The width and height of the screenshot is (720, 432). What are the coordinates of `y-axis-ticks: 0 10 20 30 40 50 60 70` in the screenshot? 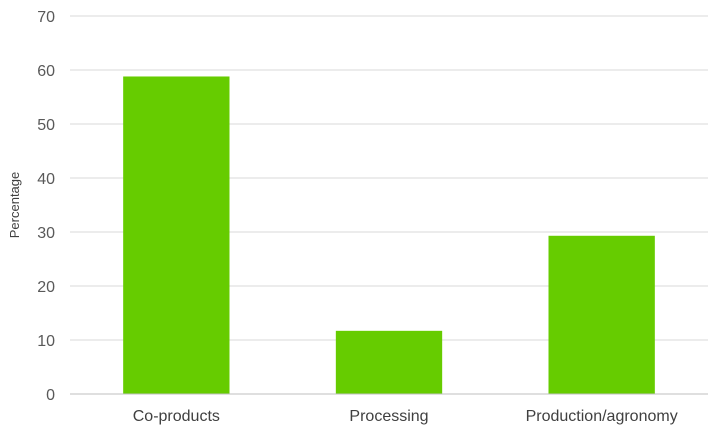 It's located at (46, 206).